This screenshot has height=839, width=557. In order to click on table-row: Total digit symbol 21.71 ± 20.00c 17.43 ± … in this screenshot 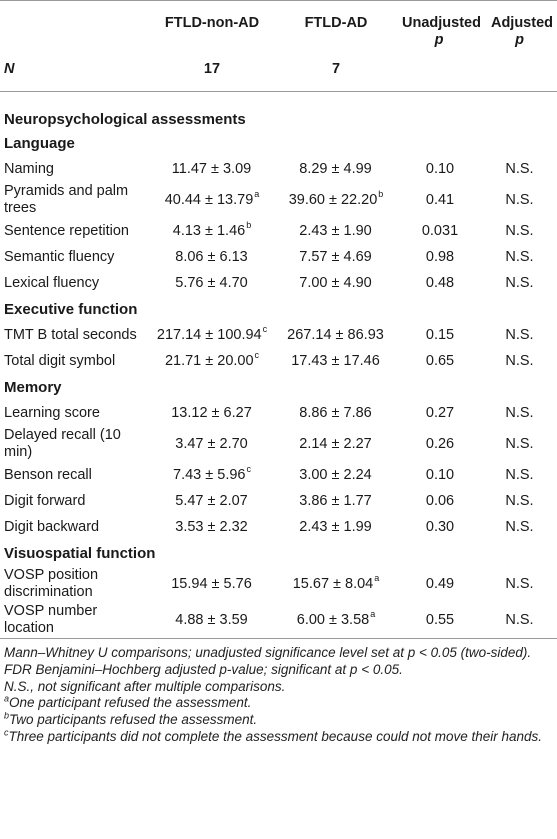, I will do `click(278, 361)`.